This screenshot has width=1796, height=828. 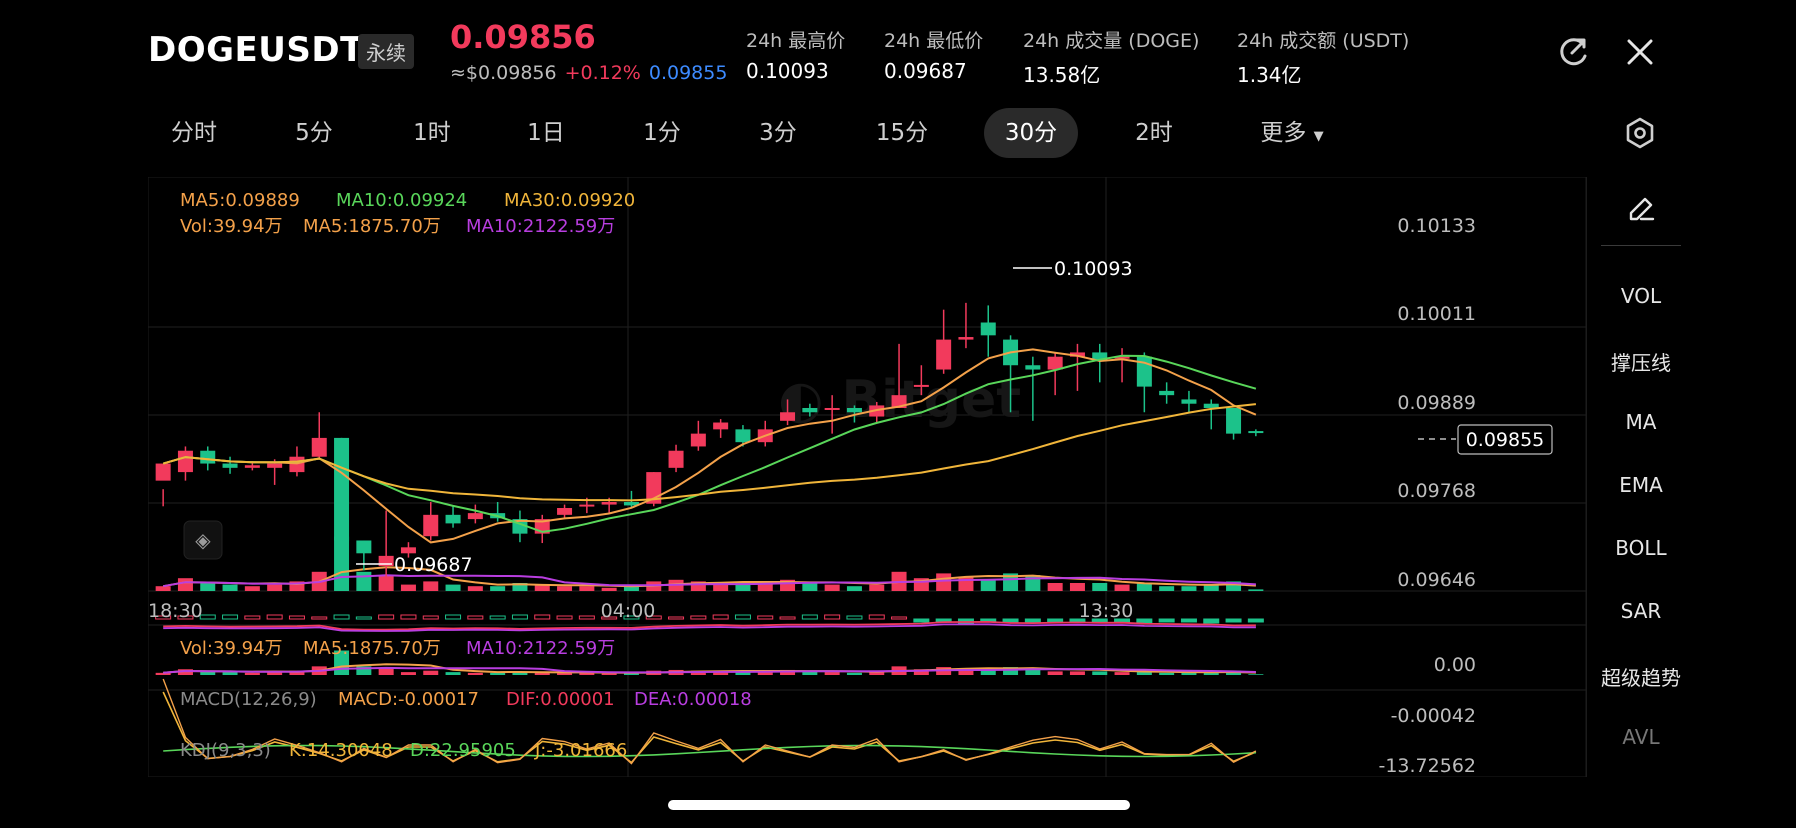 I want to click on legend-kdj-params: KDJ(9,3,3), so click(x=225, y=750).